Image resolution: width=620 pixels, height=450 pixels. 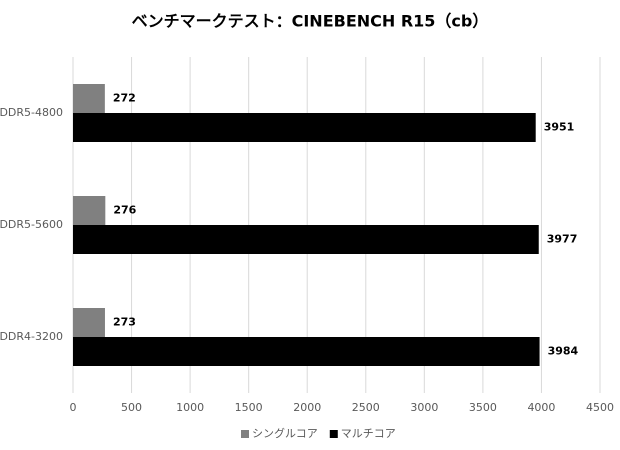 What do you see at coordinates (124, 322) in the screenshot?
I see `value-label: 273` at bounding box center [124, 322].